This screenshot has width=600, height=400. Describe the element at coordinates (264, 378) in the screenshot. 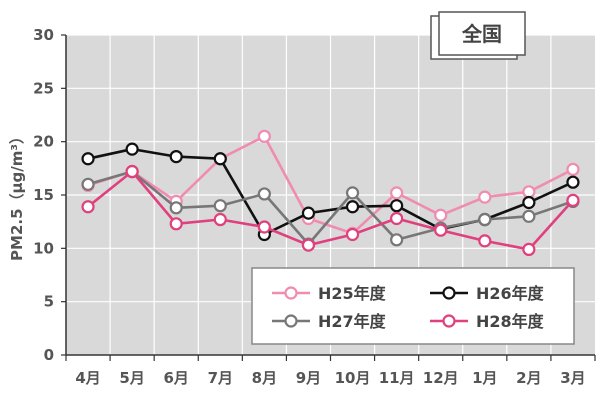

I see `x-tick-label: 8月` at that location.